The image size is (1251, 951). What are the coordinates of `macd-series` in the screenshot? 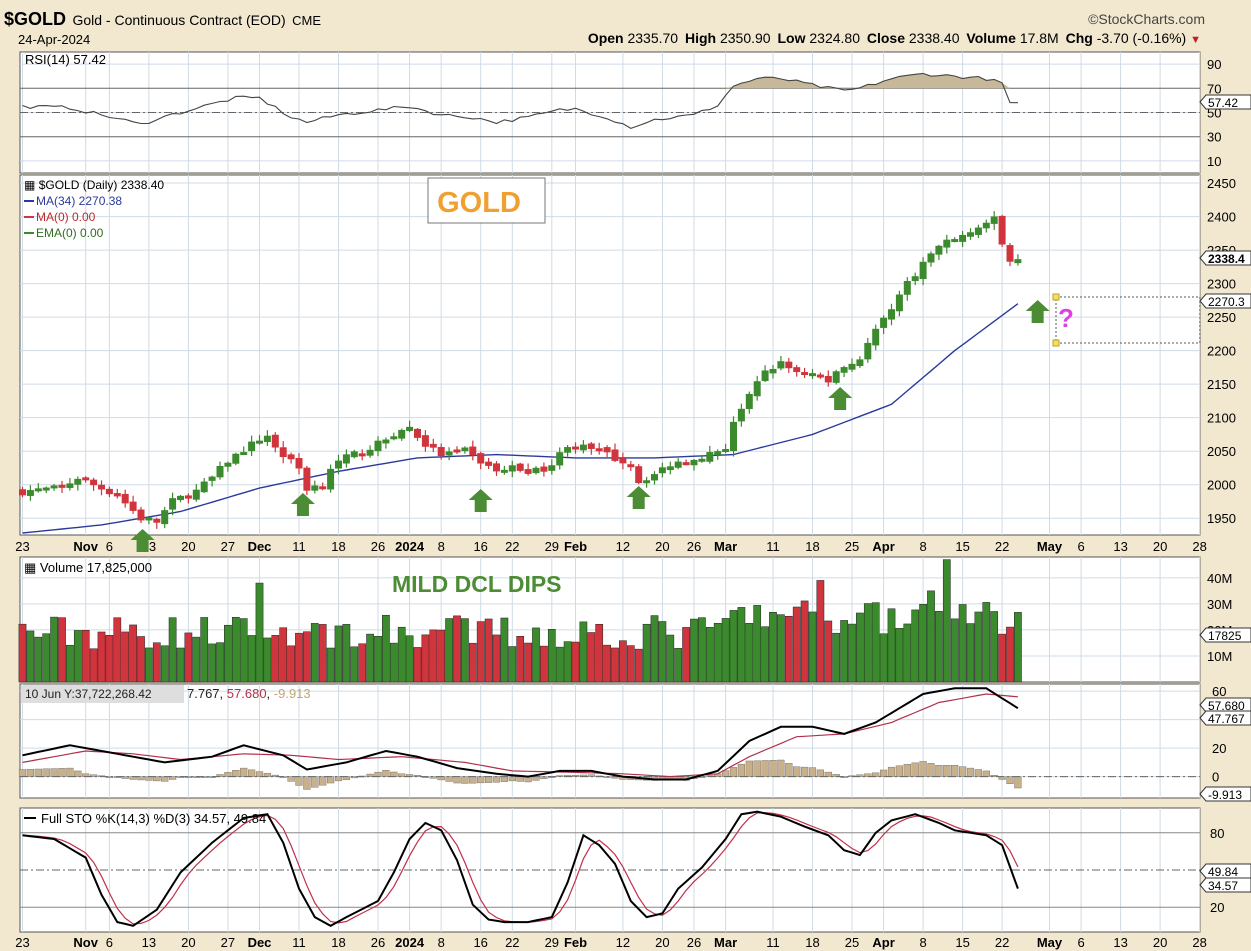 It's located at (609, 738).